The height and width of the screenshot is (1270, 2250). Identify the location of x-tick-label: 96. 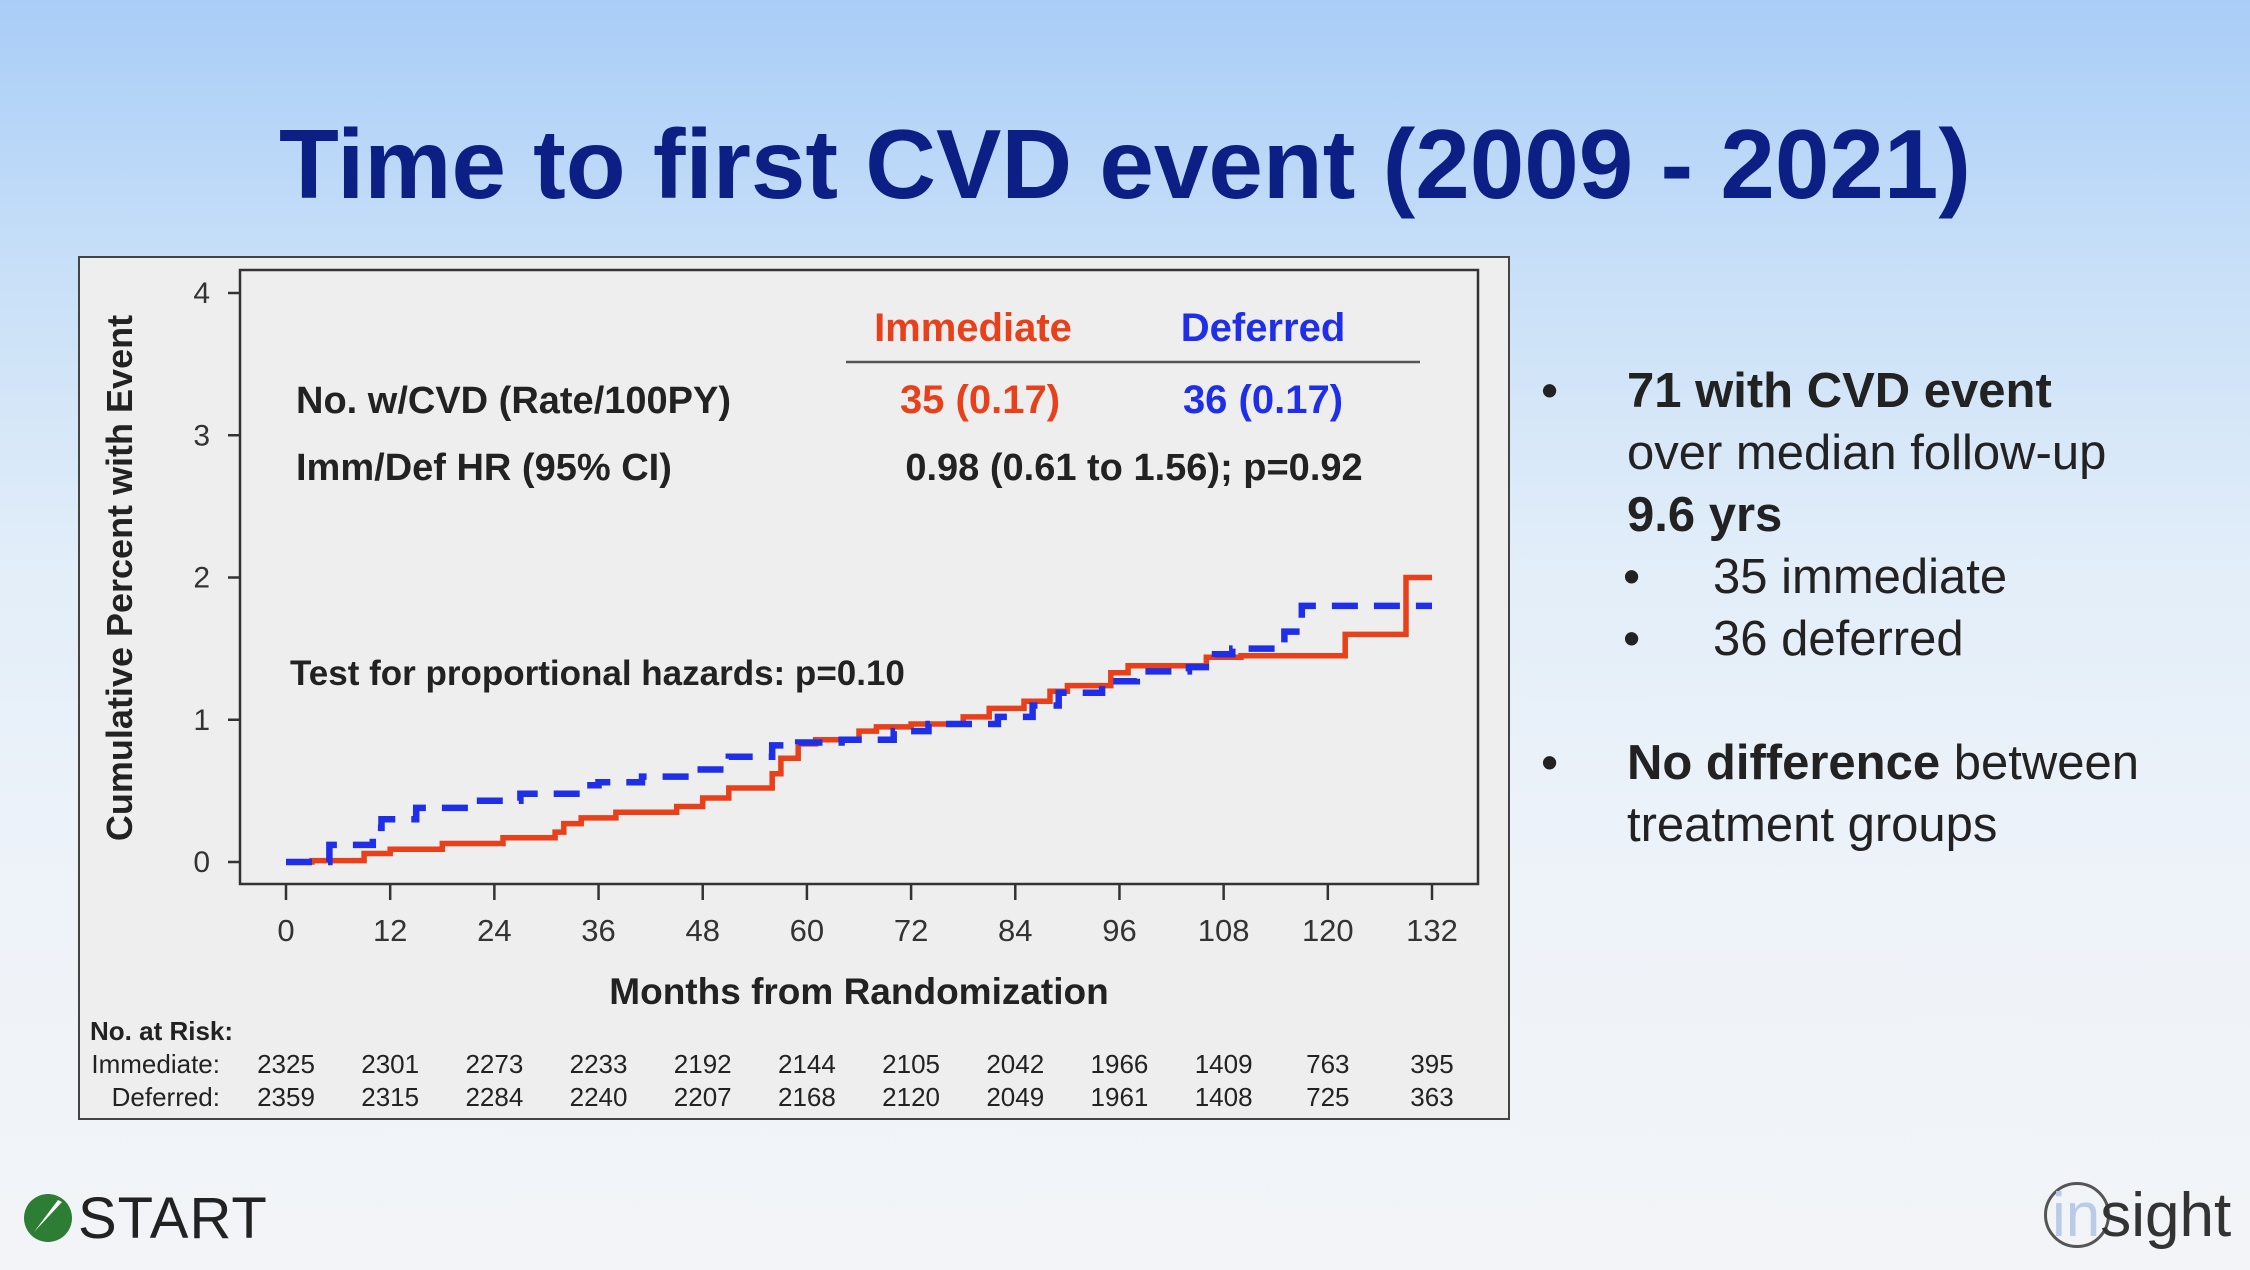
(1119, 930).